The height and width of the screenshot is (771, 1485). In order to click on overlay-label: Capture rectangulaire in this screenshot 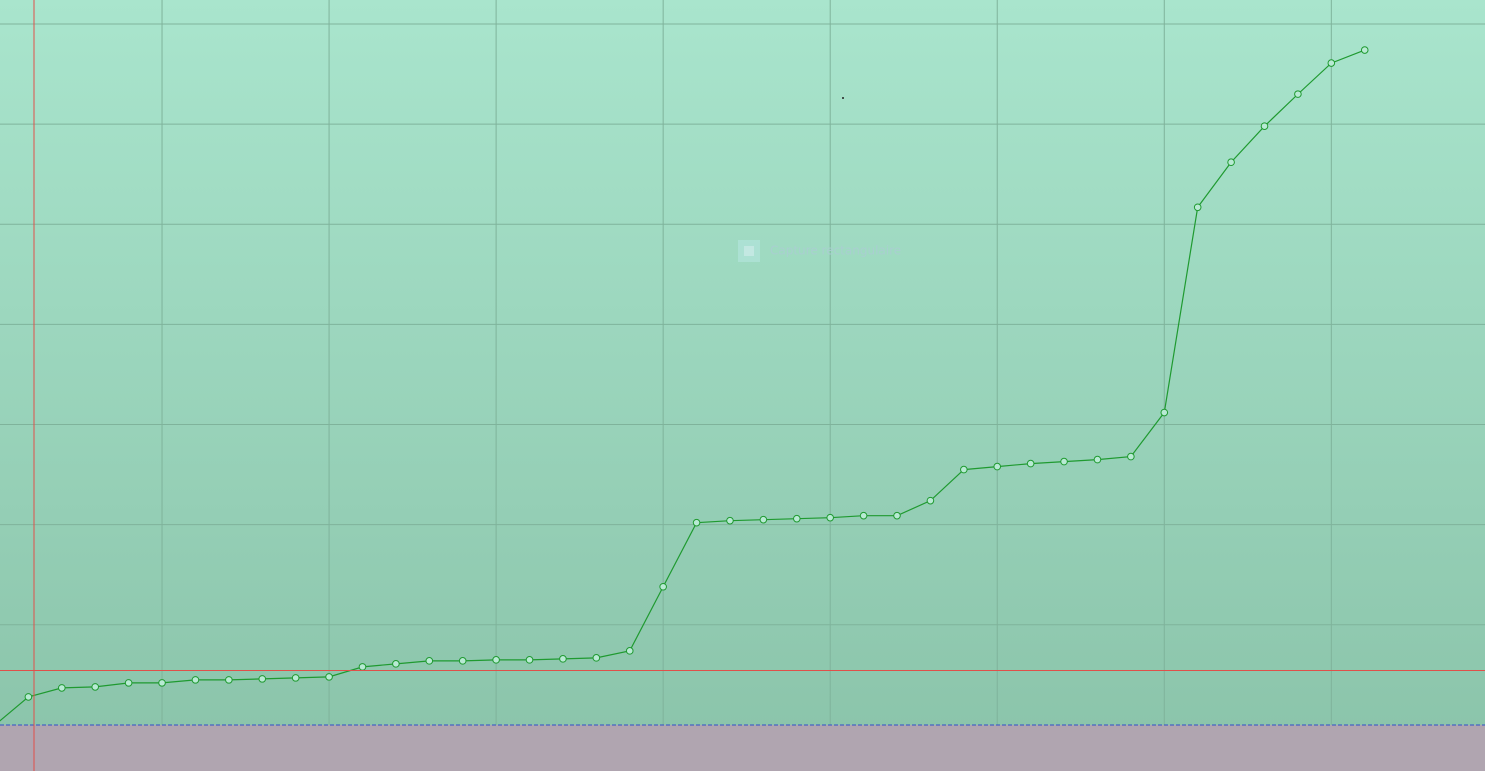, I will do `click(835, 251)`.